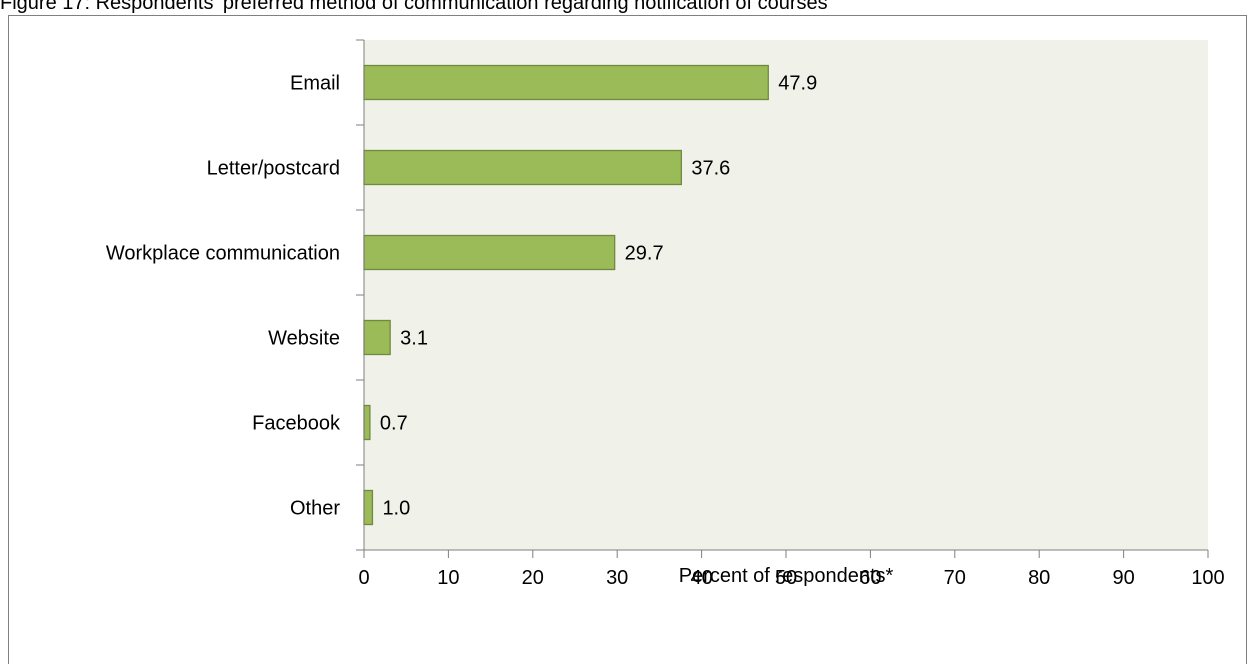  What do you see at coordinates (701, 578) in the screenshot?
I see `x-tick-label-4: 40` at bounding box center [701, 578].